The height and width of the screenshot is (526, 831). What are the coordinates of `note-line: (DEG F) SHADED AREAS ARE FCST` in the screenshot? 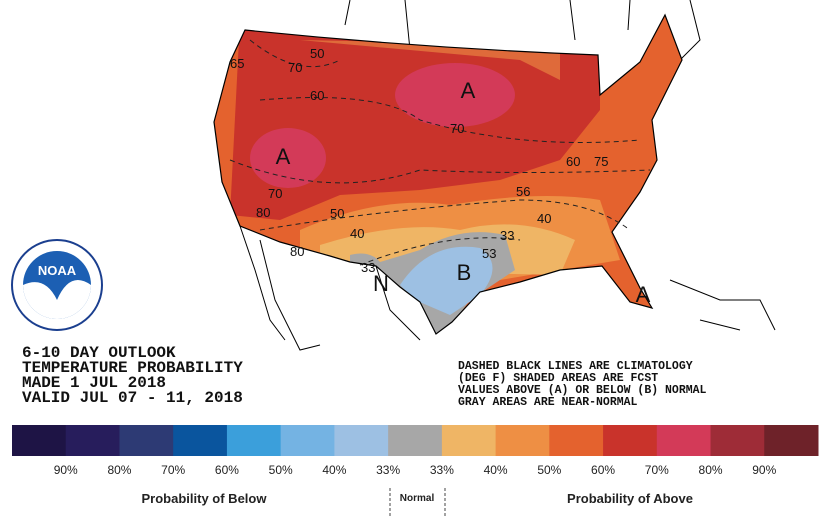 It's located at (558, 378).